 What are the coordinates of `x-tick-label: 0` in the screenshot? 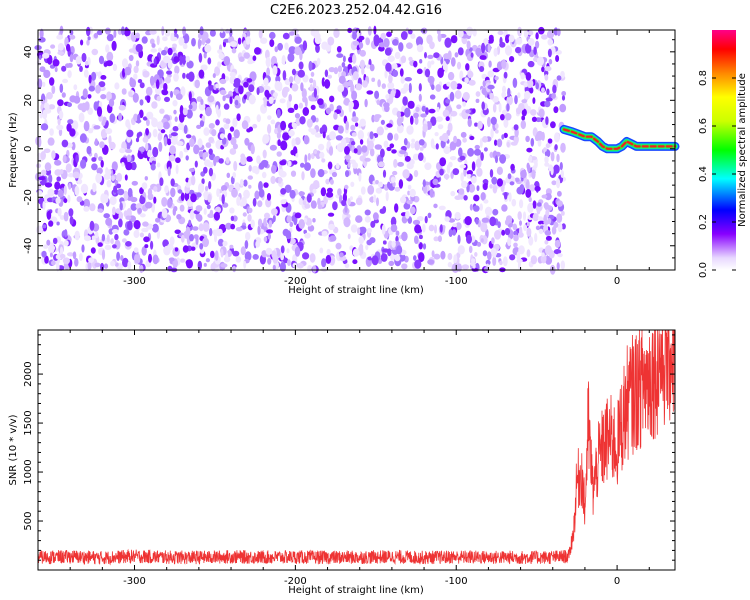 It's located at (617, 281).